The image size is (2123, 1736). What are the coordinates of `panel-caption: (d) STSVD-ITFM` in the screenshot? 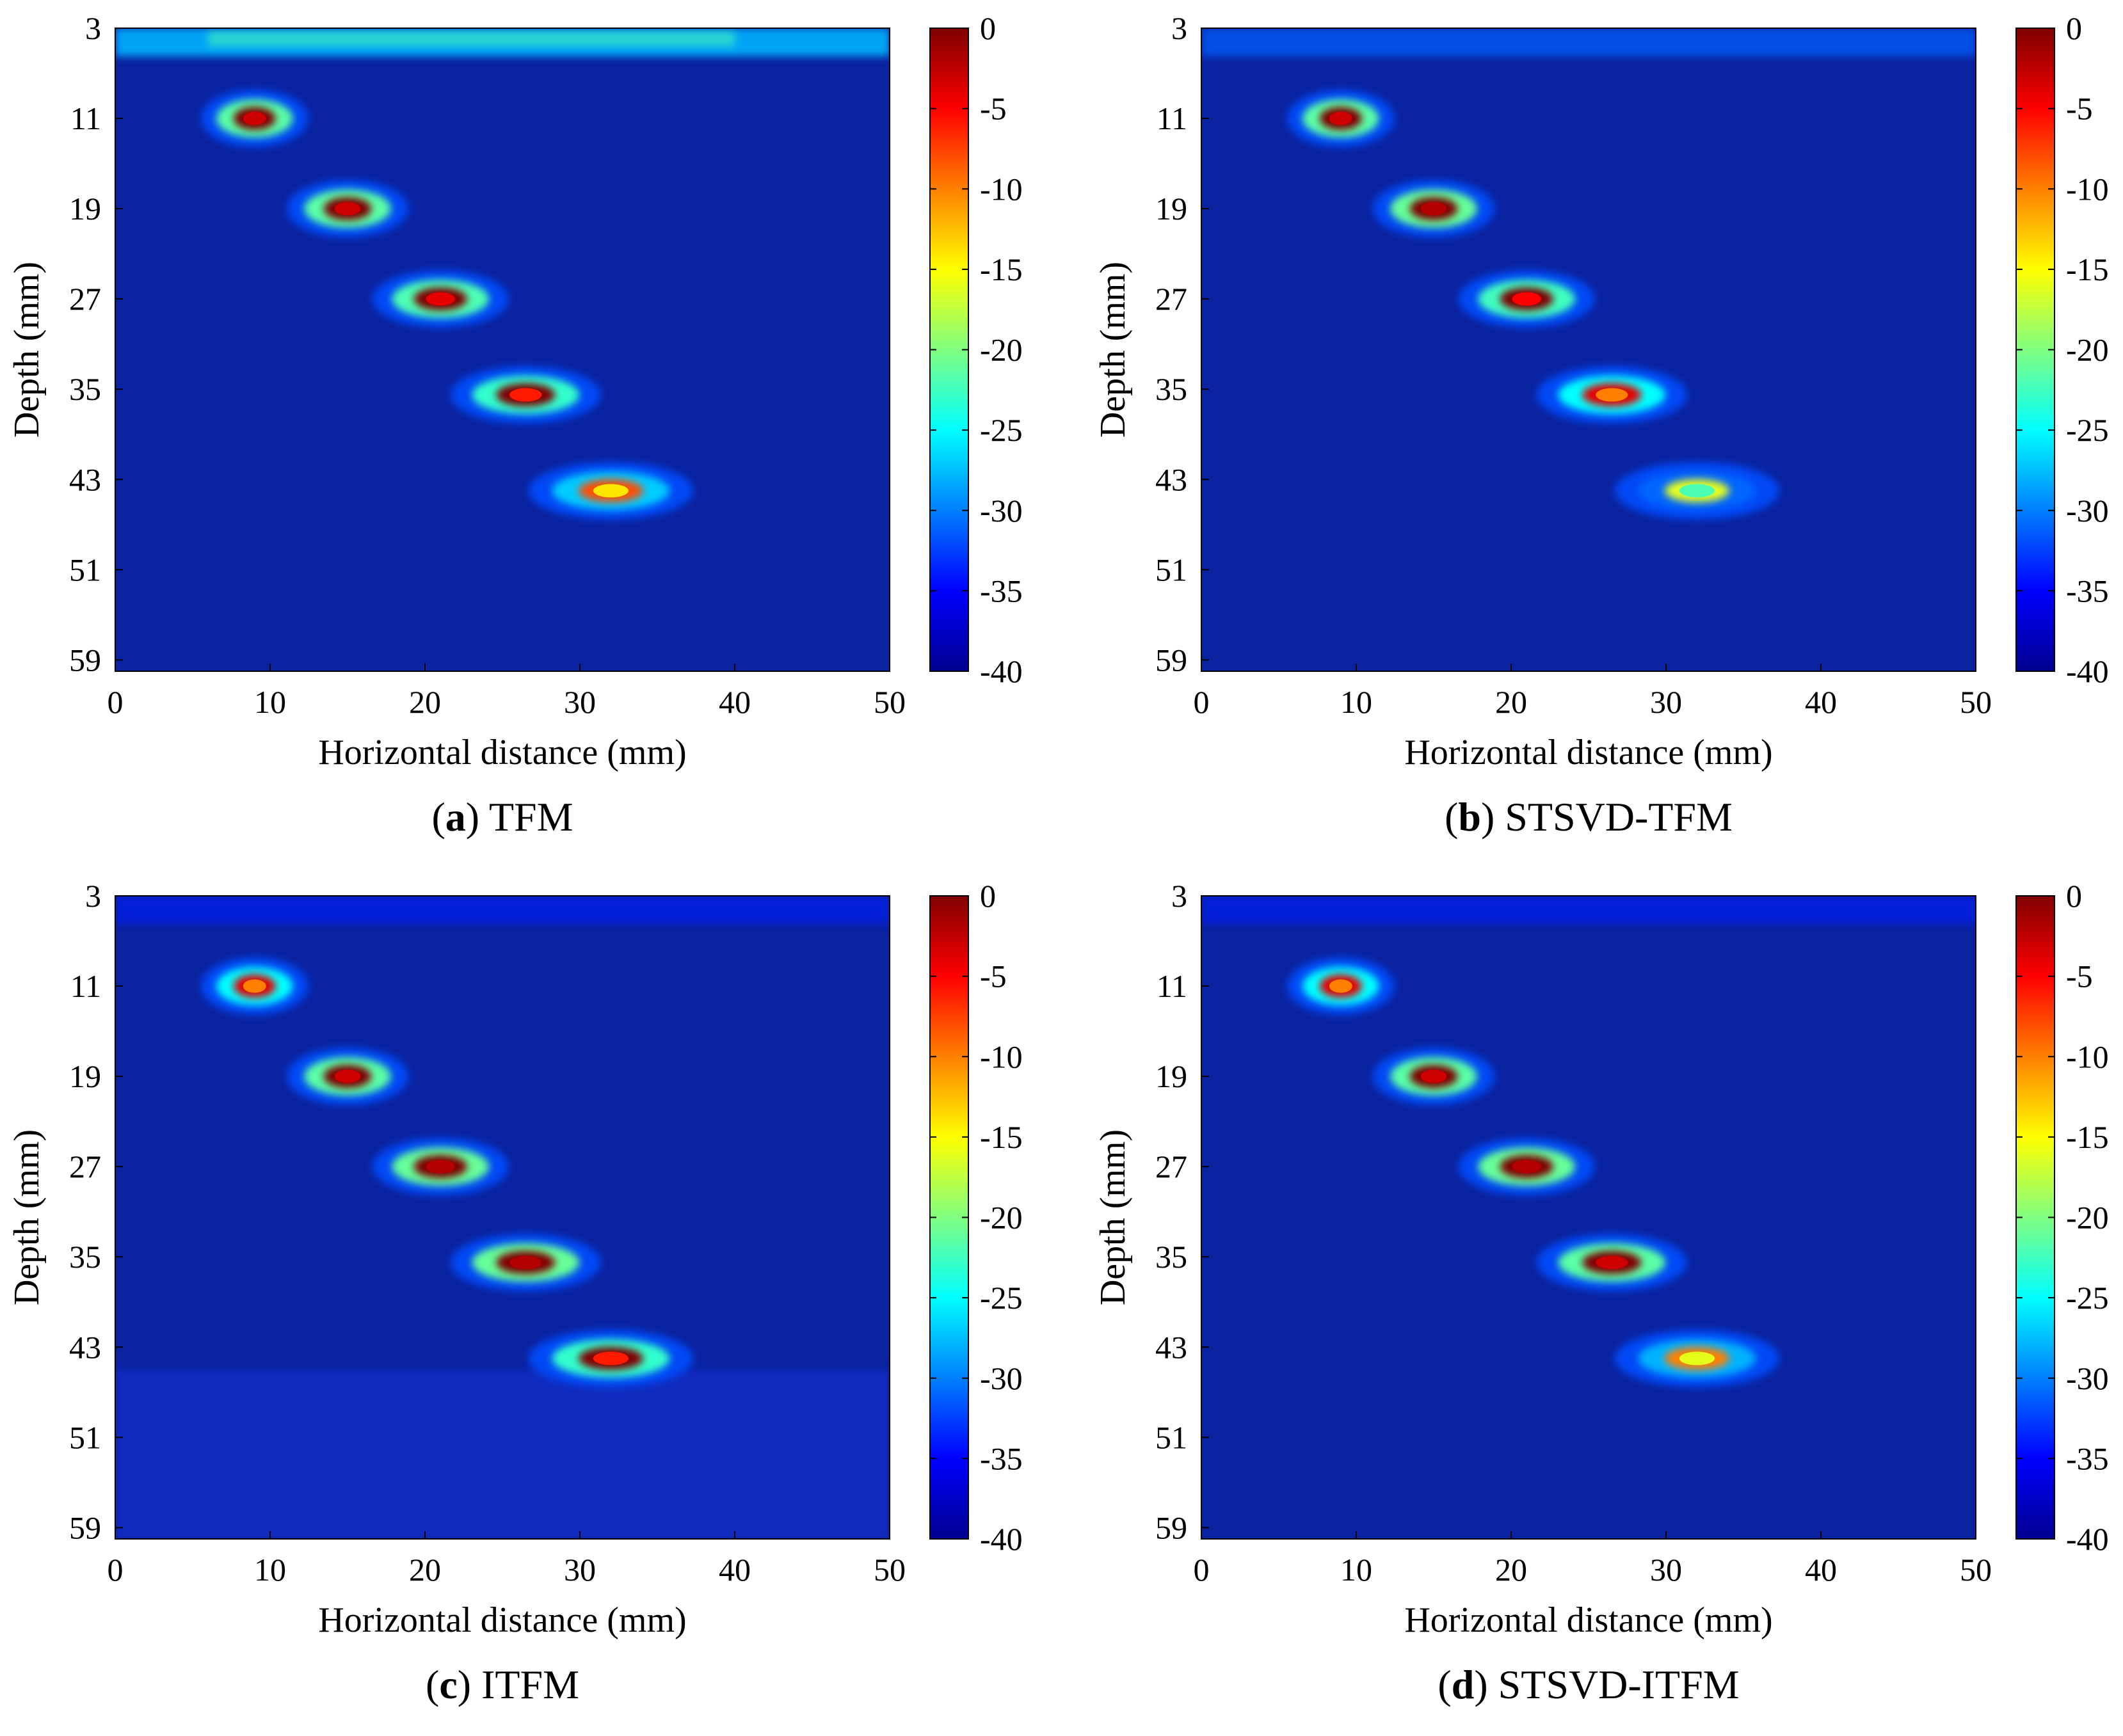 It's located at (1588, 1684).